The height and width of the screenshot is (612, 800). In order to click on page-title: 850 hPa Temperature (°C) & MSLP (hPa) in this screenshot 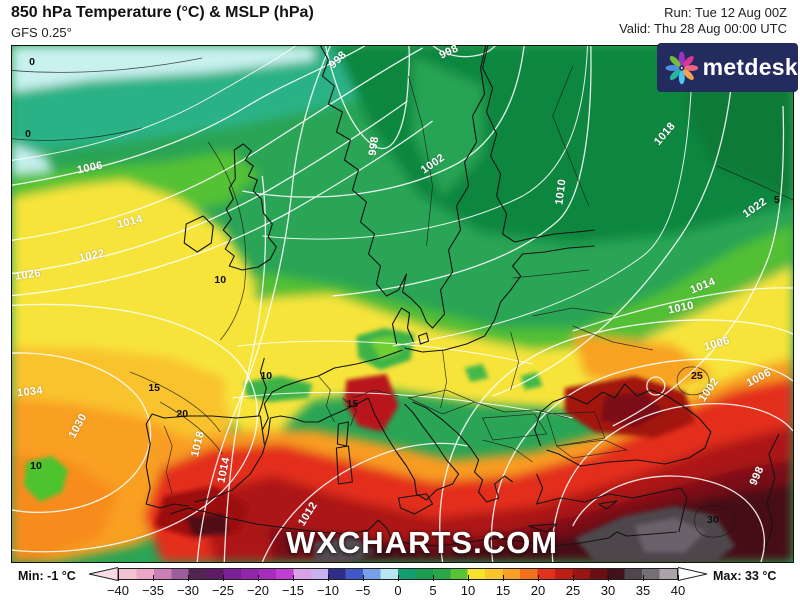, I will do `click(162, 12)`.